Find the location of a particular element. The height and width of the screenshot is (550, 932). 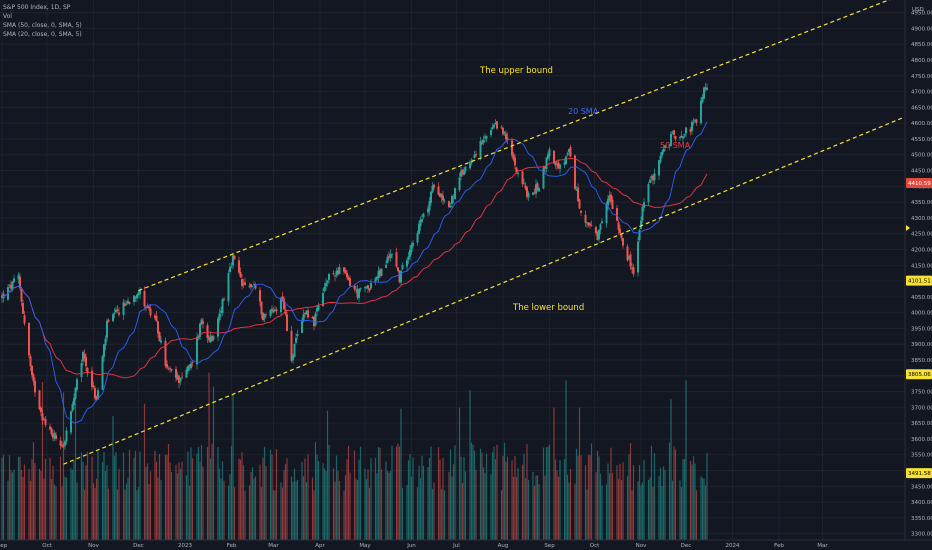

price-tick-label: 4050.00 is located at coordinates (921, 298).